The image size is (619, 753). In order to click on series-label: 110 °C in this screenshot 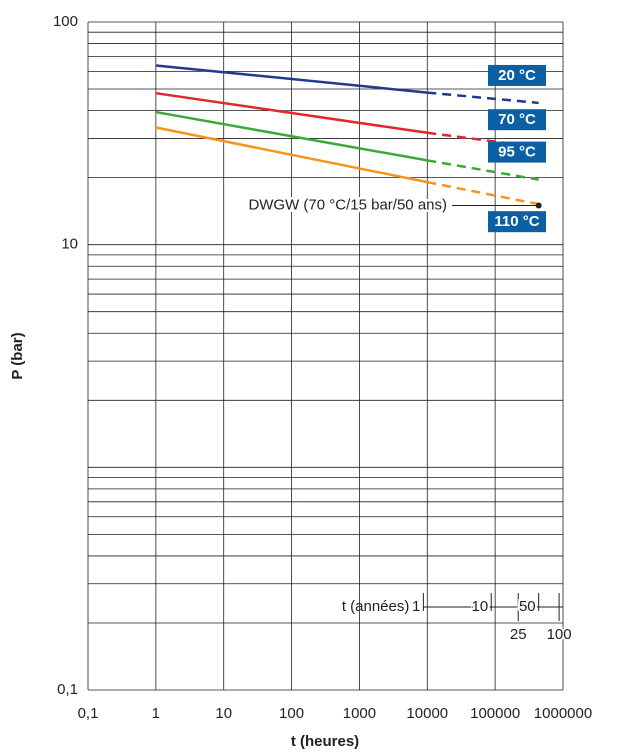, I will do `click(516, 221)`.